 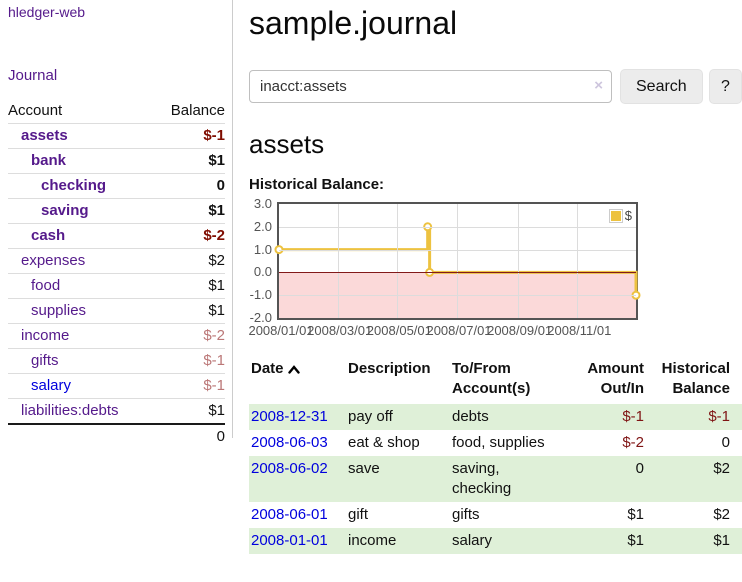 I want to click on y-tick-label: 2.0, so click(x=262, y=226).